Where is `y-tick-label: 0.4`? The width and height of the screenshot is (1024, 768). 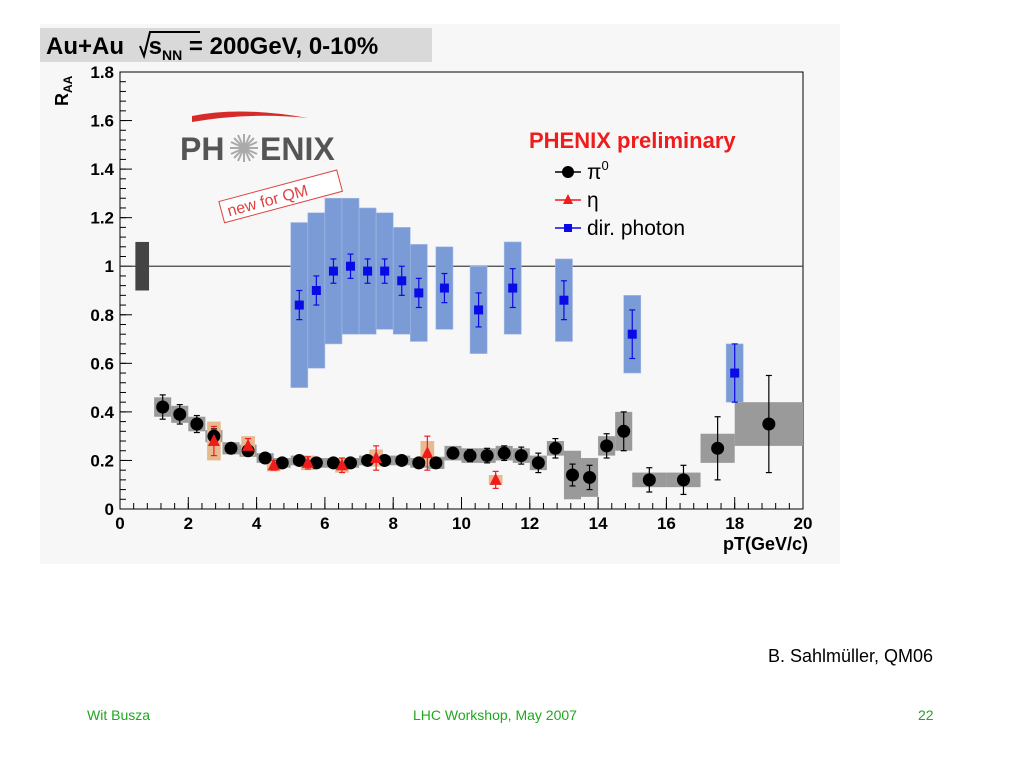
y-tick-label: 0.4 is located at coordinates (102, 412).